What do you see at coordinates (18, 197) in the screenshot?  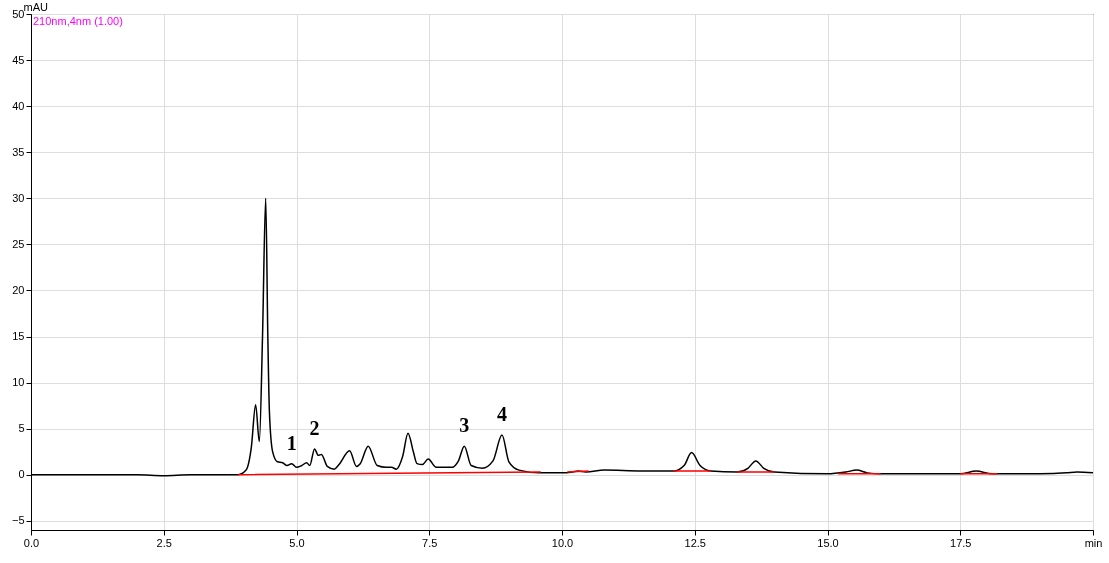 I see `y-tick-label: 30` at bounding box center [18, 197].